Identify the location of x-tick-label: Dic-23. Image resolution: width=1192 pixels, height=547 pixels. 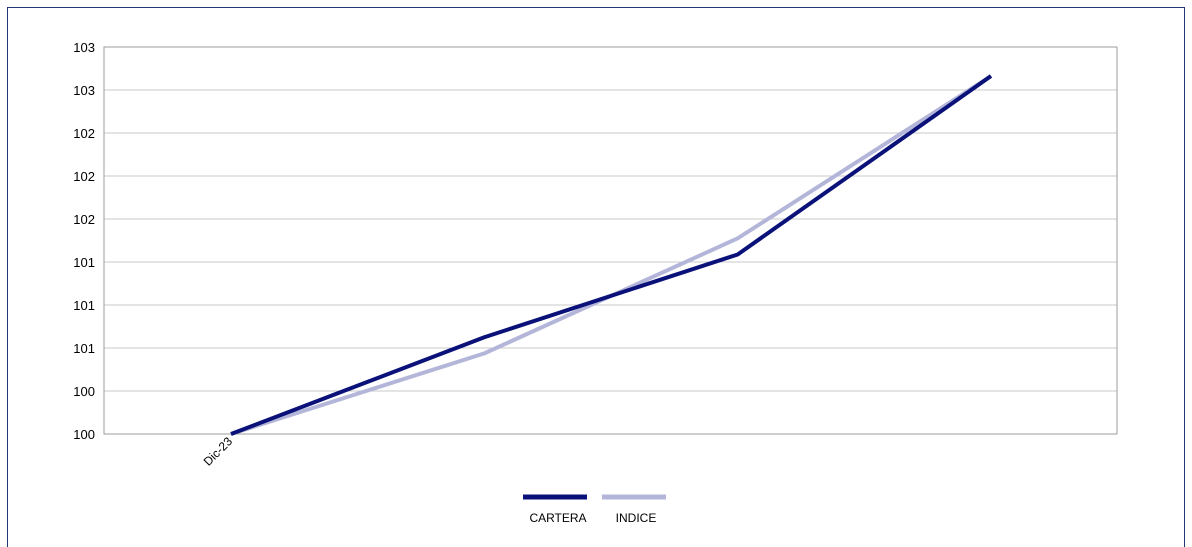
(218, 451).